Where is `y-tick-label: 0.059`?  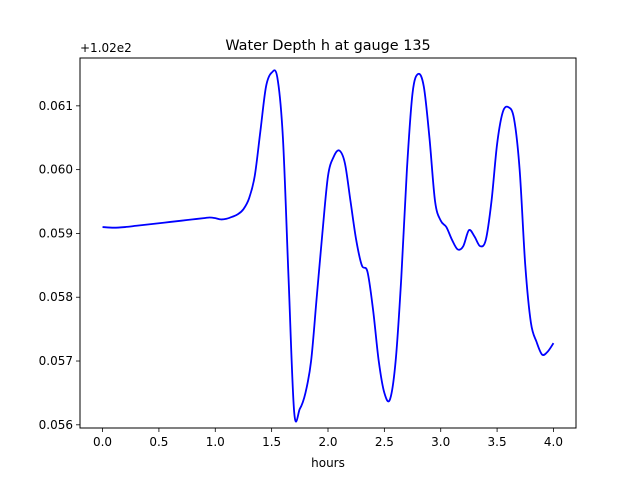
y-tick-label: 0.059 is located at coordinates (56, 233).